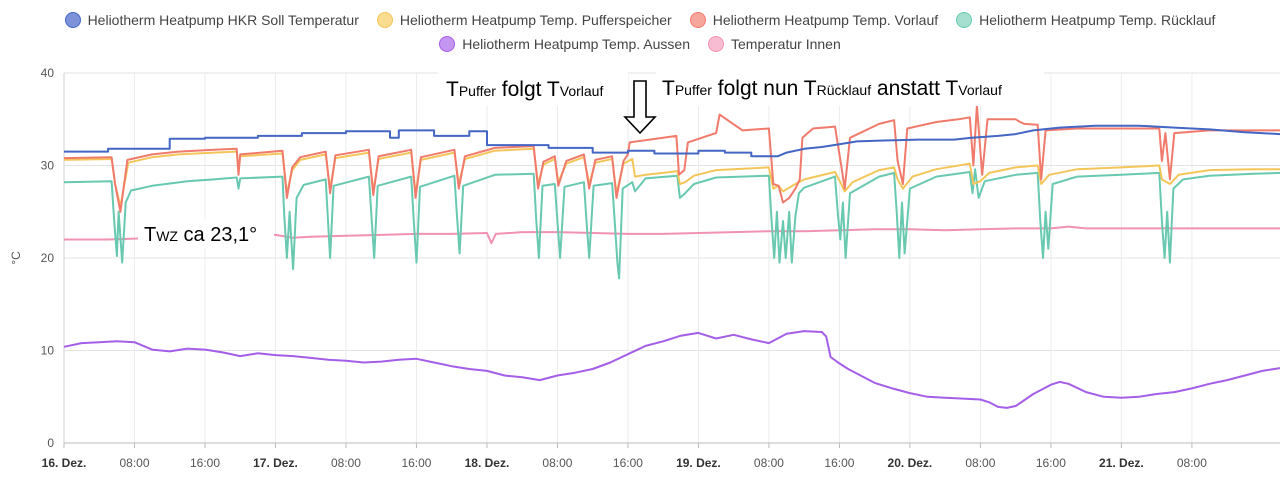  I want to click on x-tick-label: 21. Dez., so click(1121, 463).